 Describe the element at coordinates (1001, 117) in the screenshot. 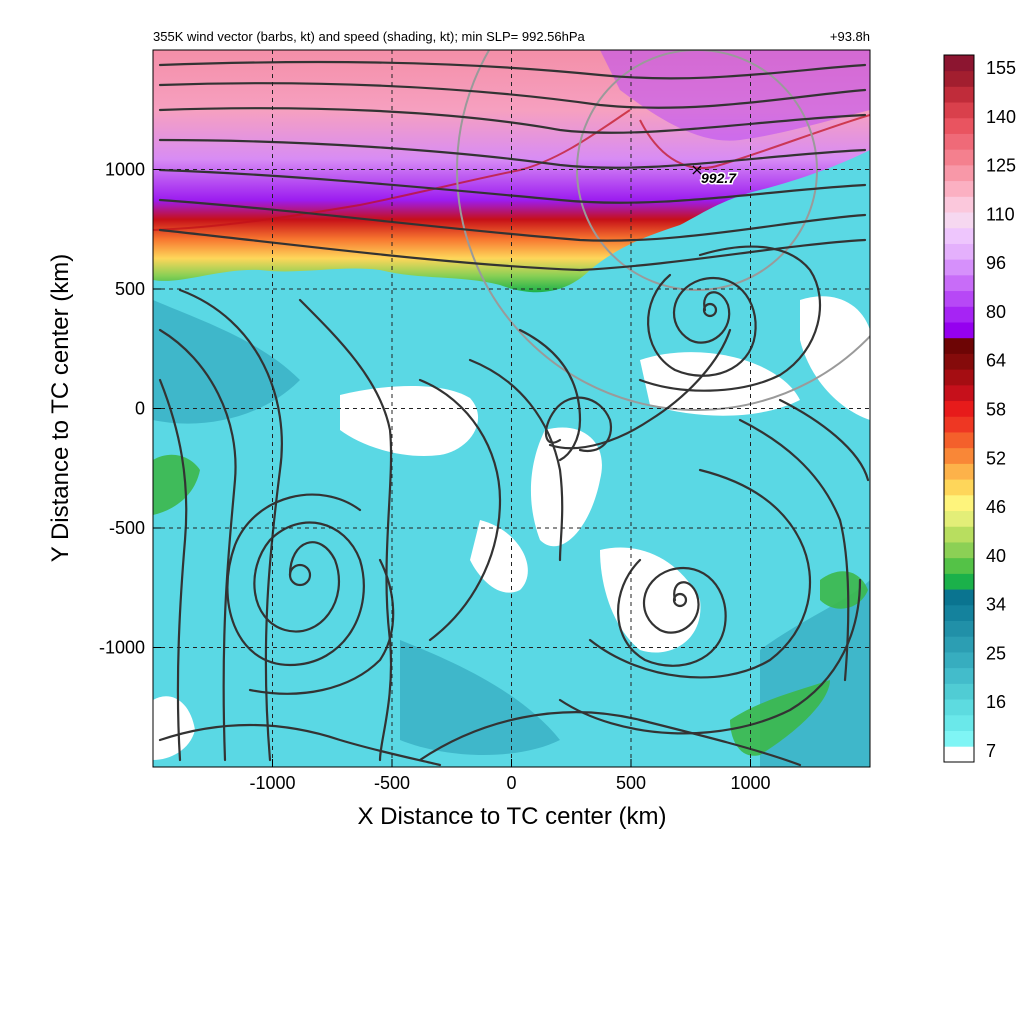

I see `colorbar-label: 140` at that location.